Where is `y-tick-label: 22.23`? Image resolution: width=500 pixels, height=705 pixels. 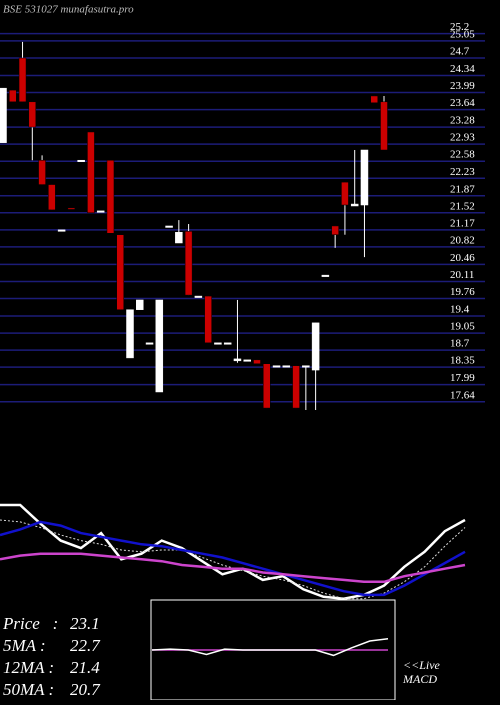 y-tick-label: 22.23 is located at coordinates (462, 172).